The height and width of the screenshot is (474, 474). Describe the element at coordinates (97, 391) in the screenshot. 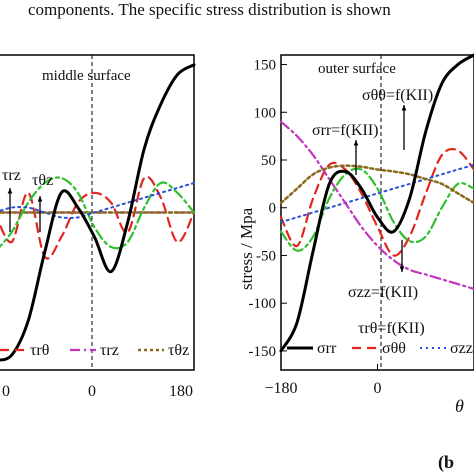

I see `left-x-ticks: 0 0 180` at that location.